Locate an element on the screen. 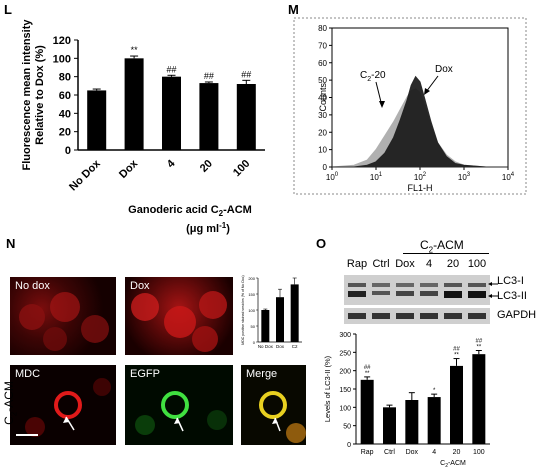 Image resolution: width=550 pixels, height=470 pixels. western-blot-gapdh is located at coordinates (417, 316).